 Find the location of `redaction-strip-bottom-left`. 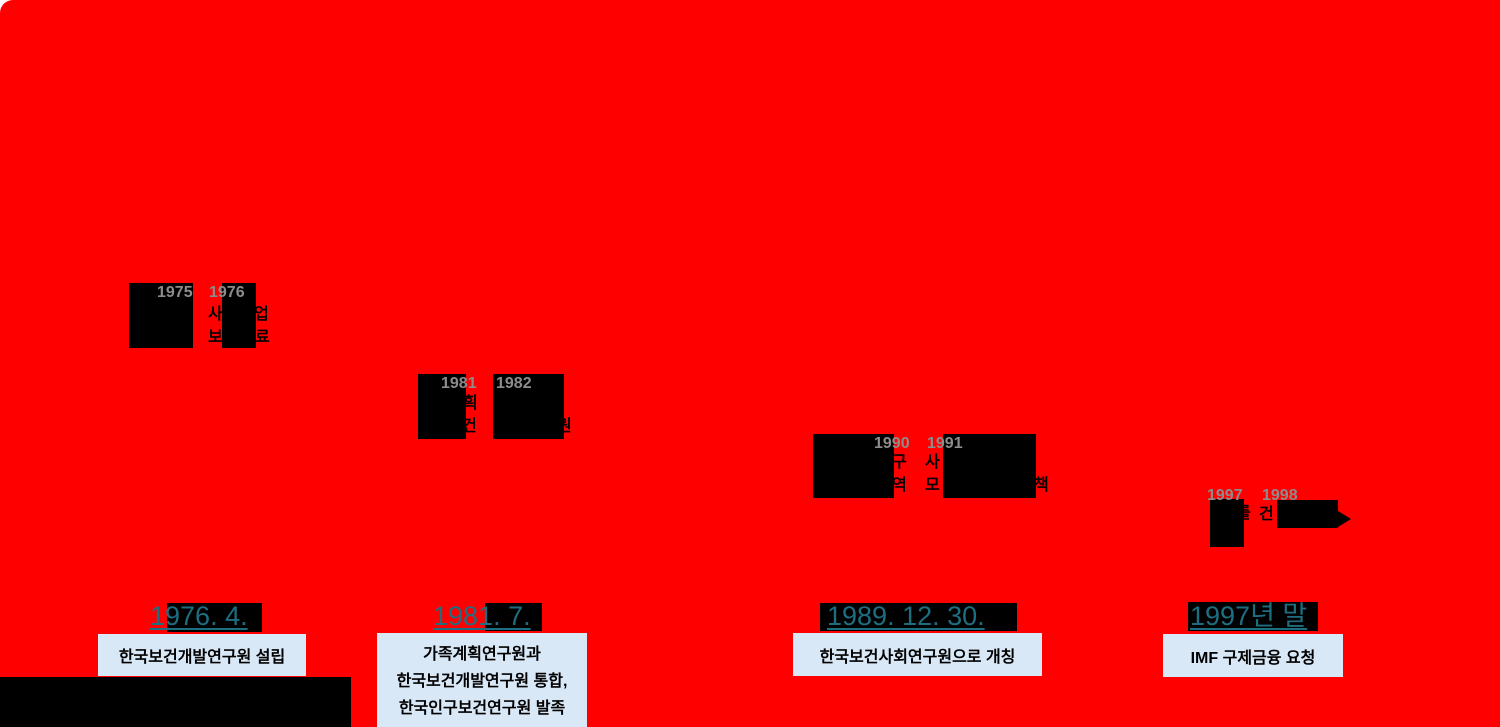

redaction-strip-bottom-left is located at coordinates (175, 702).